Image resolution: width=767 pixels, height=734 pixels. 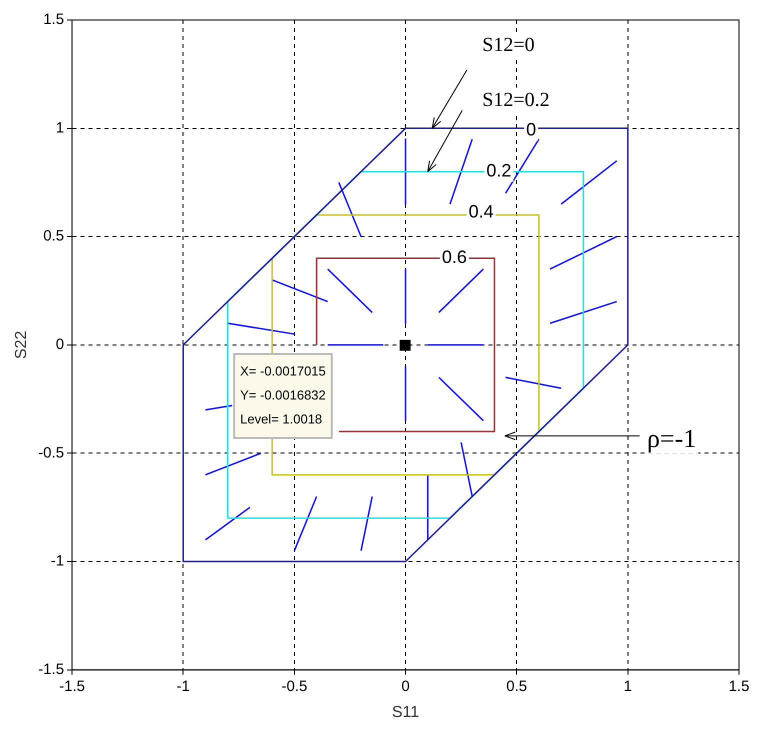 What do you see at coordinates (283, 395) in the screenshot?
I see `annotation: X= -0.0017015 Y= -0.0016832 Level= 1.0018` at bounding box center [283, 395].